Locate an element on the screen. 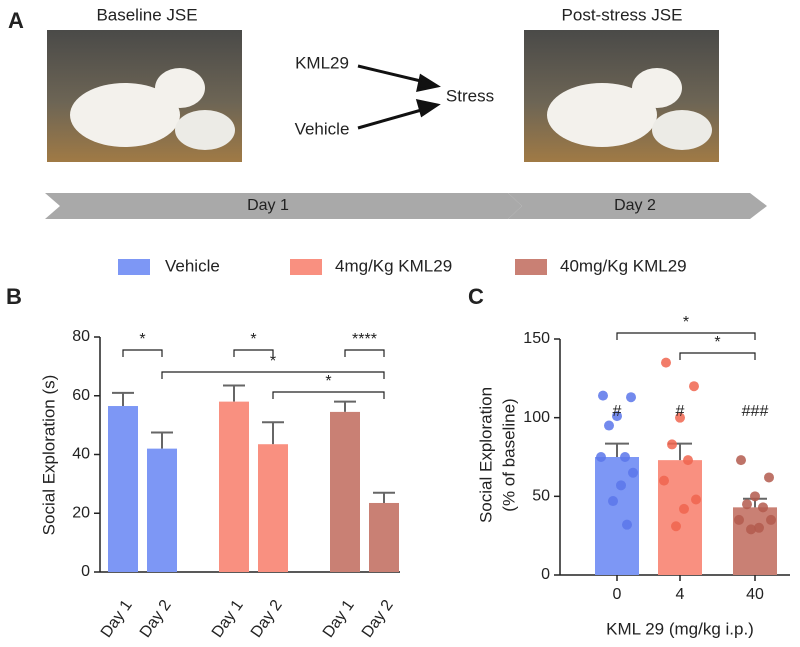 The width and height of the screenshot is (800, 647). caption: Baseline JSE is located at coordinates (146, 14).